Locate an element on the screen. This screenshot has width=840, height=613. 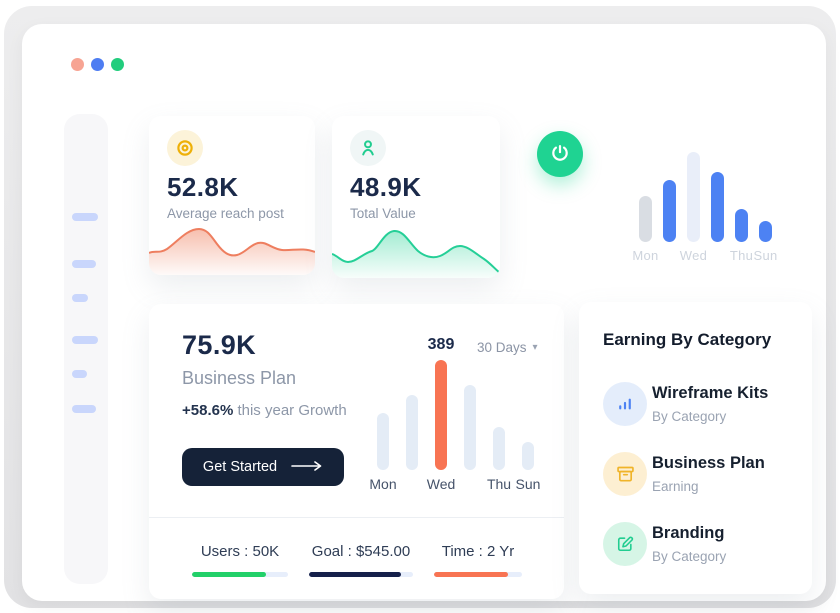
chevron-down-icon: ▾ is located at coordinates (535, 347).